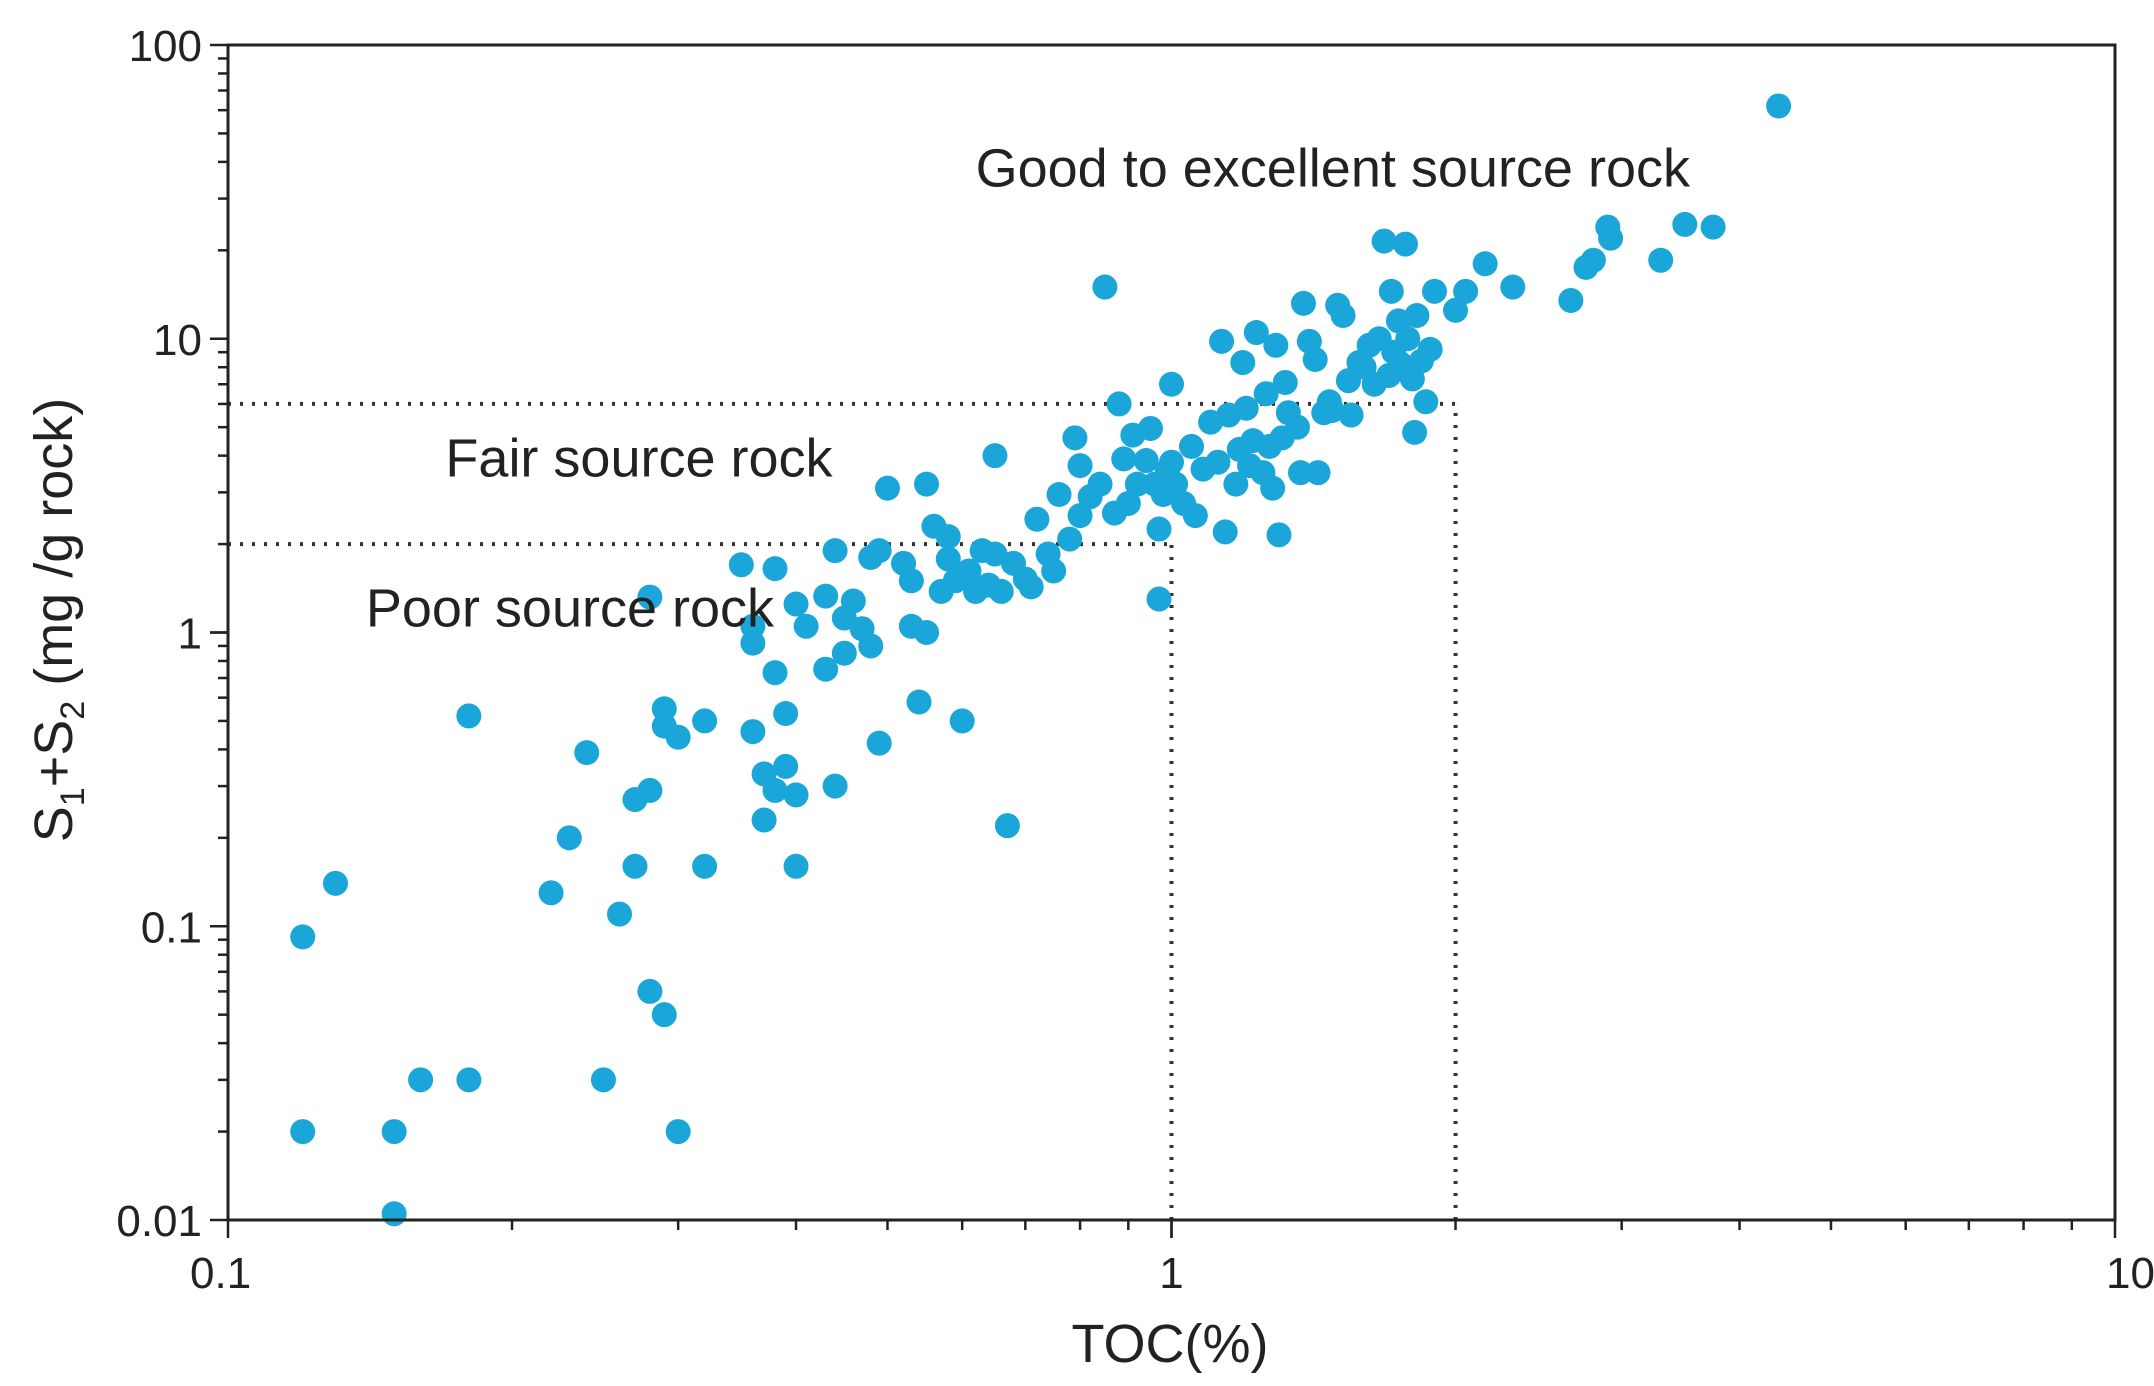  What do you see at coordinates (177, 340) in the screenshot?
I see `y-tick-label: 10` at bounding box center [177, 340].